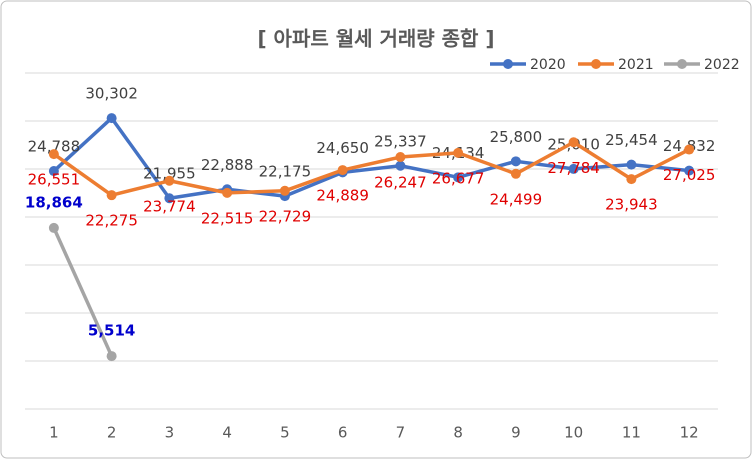 This screenshot has height=459, width=752. I want to click on data-label: 22,175, so click(285, 172).